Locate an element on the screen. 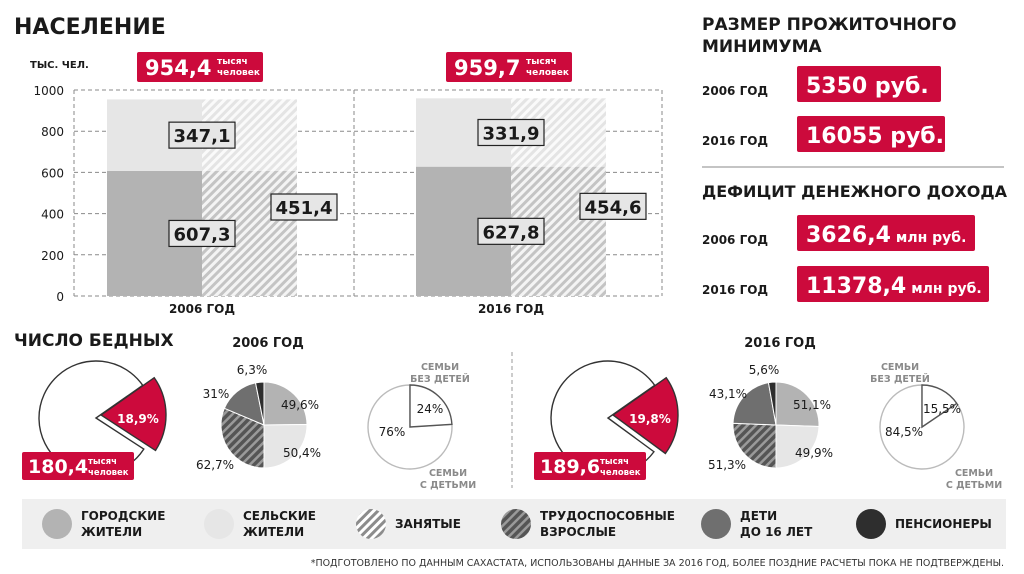  deficit-badge-2016-text: 11378,4 млн руб. is located at coordinates (894, 286).